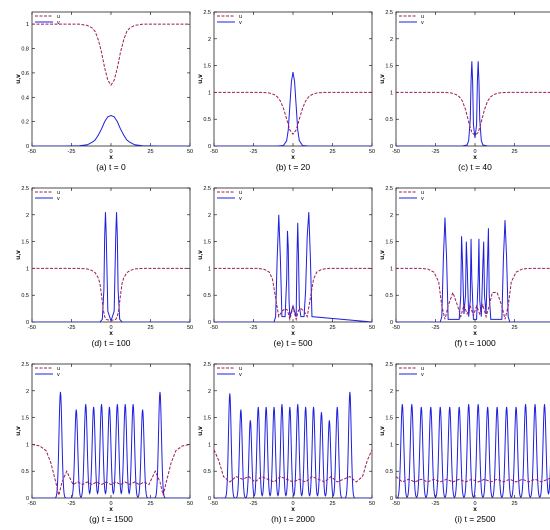 This screenshot has height=530, width=550. I want to click on chart-panel-1: -50 -25 0 25 50 0 0.2 0.4 0.6 0.8 1 x u,v uv (a) t = 0, so click(104, 91).